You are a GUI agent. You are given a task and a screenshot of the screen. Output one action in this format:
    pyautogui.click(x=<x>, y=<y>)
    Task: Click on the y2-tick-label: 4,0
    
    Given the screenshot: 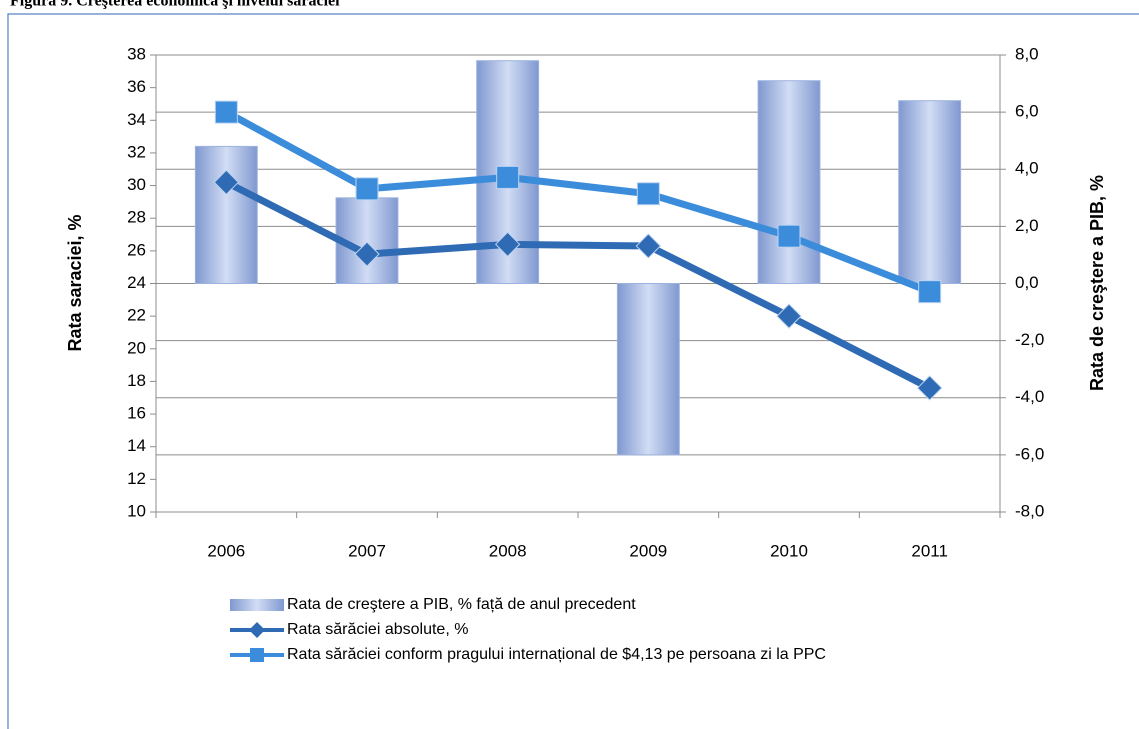 What is the action you would take?
    pyautogui.click(x=1027, y=168)
    